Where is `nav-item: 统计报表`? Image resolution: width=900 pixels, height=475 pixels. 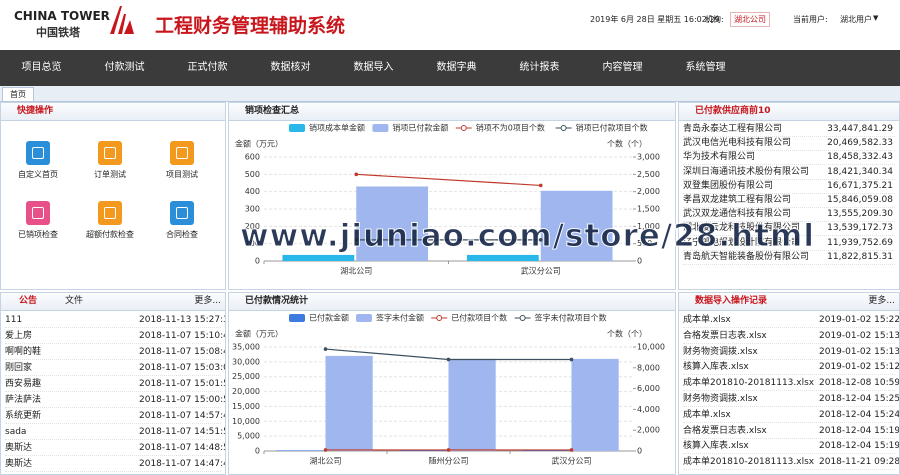
nav-item: 统计报表 is located at coordinates (539, 67).